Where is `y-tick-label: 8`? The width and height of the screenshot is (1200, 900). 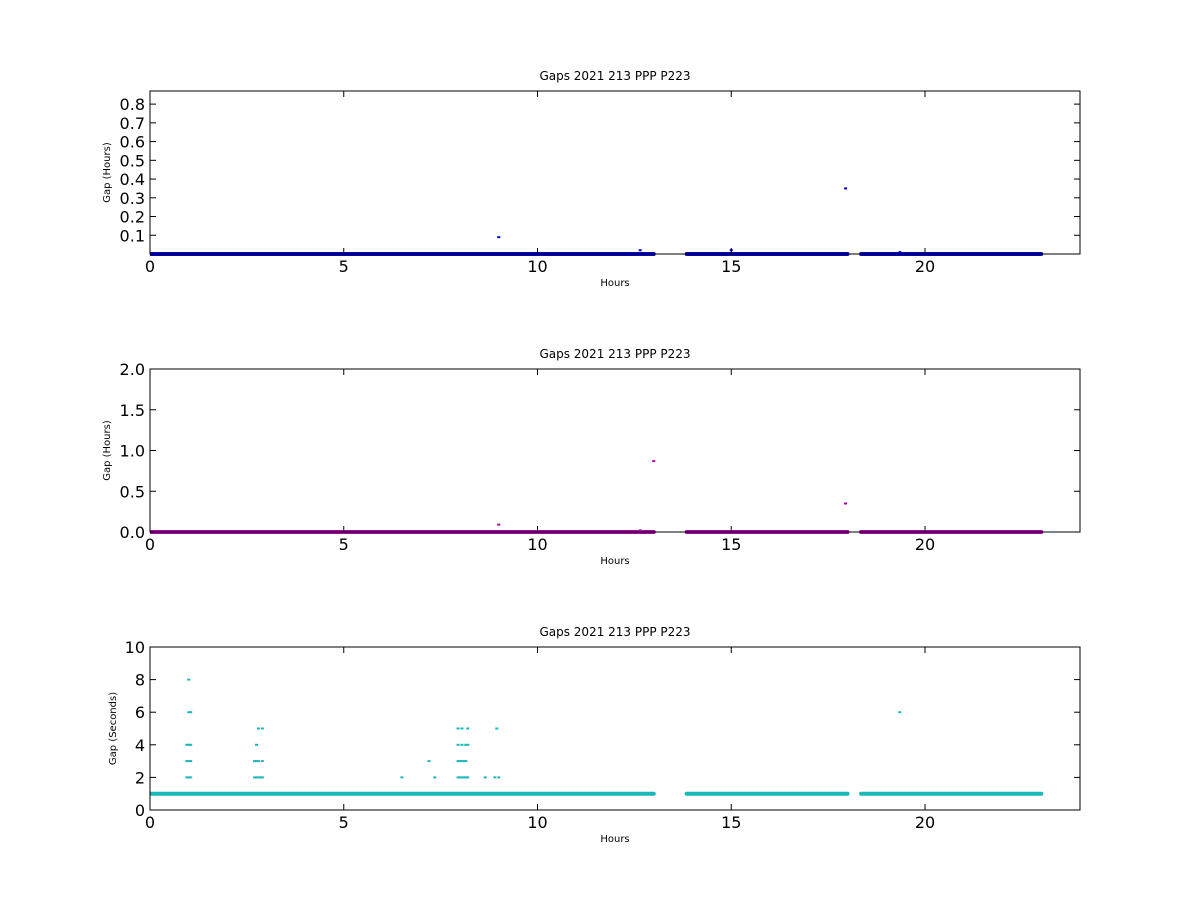 y-tick-label: 8 is located at coordinates (140, 680).